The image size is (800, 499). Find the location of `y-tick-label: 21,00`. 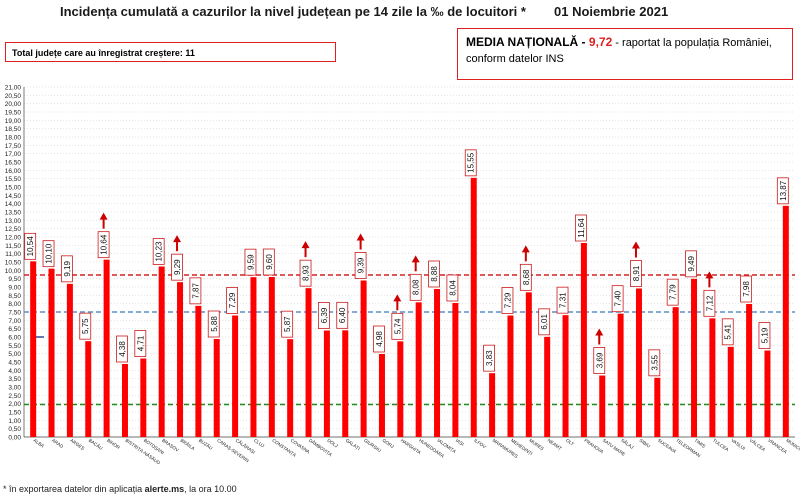

y-tick-label: 21,00 is located at coordinates (13, 88).